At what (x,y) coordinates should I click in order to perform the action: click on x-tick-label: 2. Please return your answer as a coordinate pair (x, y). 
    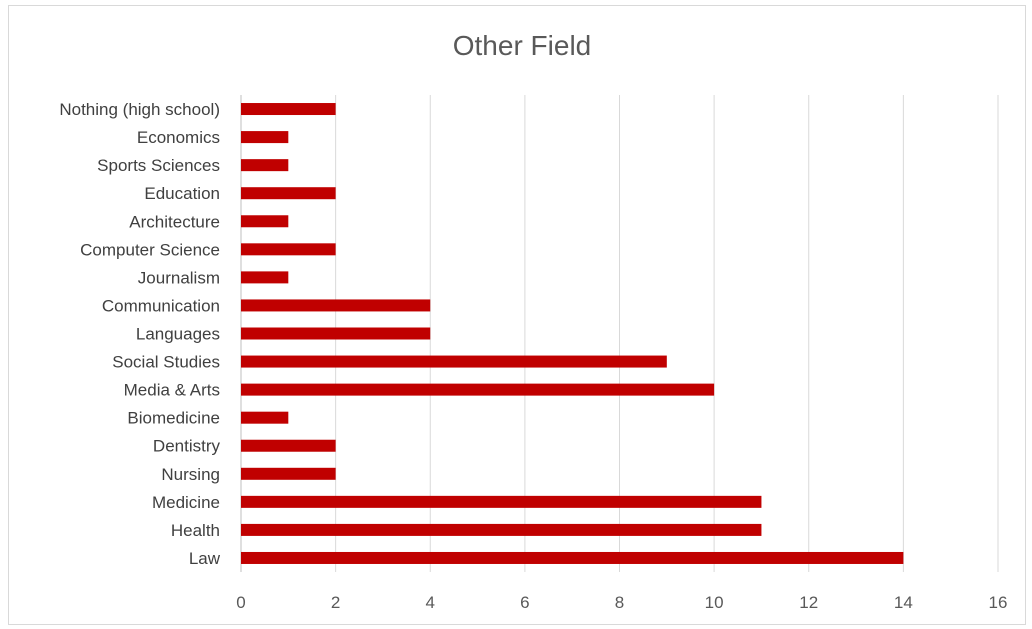
    Looking at the image, I should click on (335, 602).